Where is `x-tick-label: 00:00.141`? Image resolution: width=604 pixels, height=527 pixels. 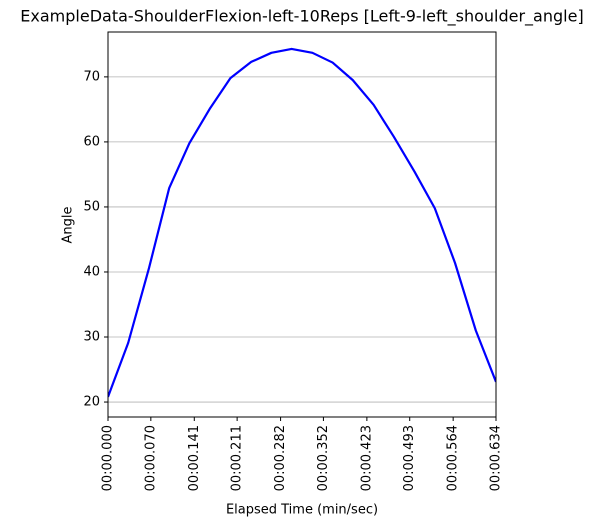 x-tick-label: 00:00.141 is located at coordinates (194, 458).